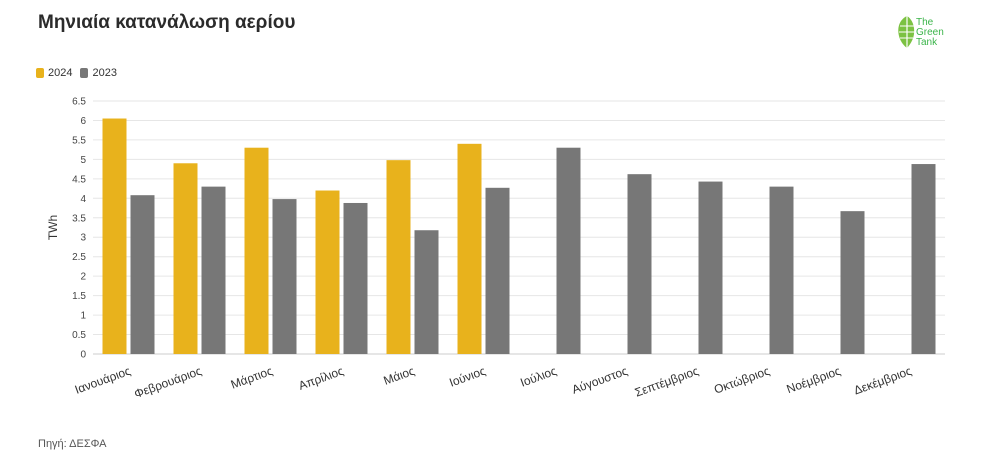 Image resolution: width=985 pixels, height=466 pixels. Describe the element at coordinates (742, 380) in the screenshot. I see `x-tick-label: Οκτώβριος` at that location.